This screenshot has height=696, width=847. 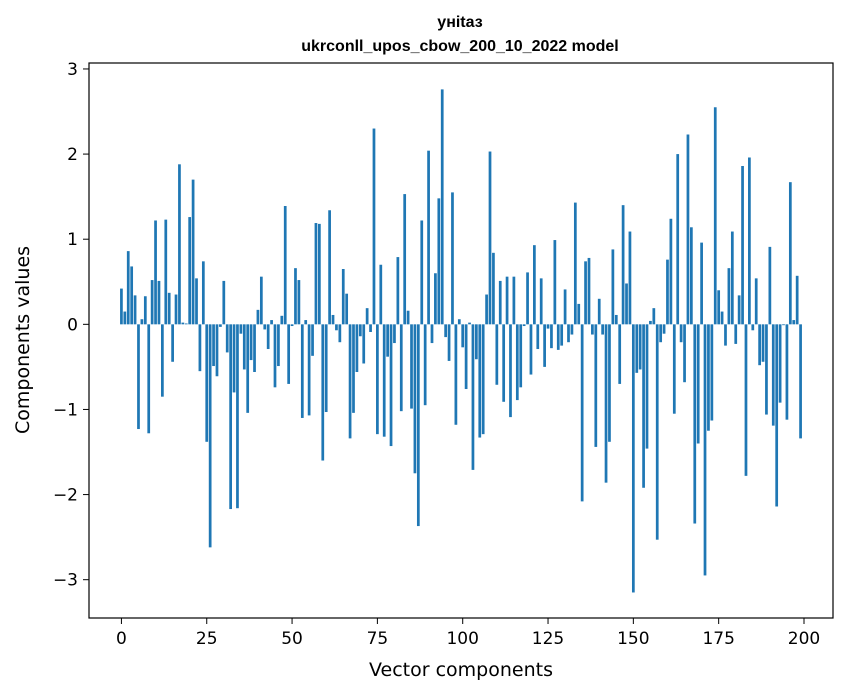 What do you see at coordinates (72, 155) in the screenshot?
I see `y-tick-label: 2` at bounding box center [72, 155].